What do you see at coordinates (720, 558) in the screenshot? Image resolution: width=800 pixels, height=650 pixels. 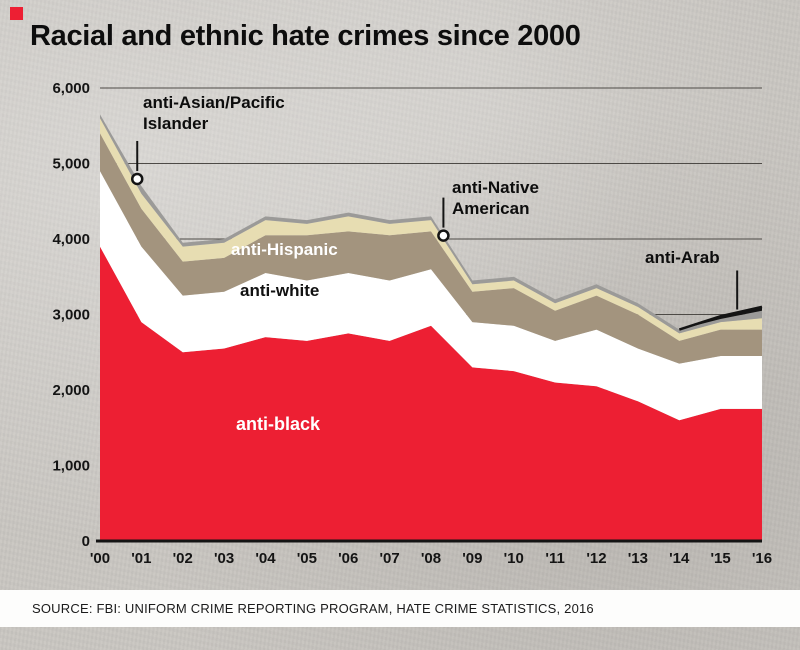 I see `svg-text: '15` at bounding box center [720, 558].